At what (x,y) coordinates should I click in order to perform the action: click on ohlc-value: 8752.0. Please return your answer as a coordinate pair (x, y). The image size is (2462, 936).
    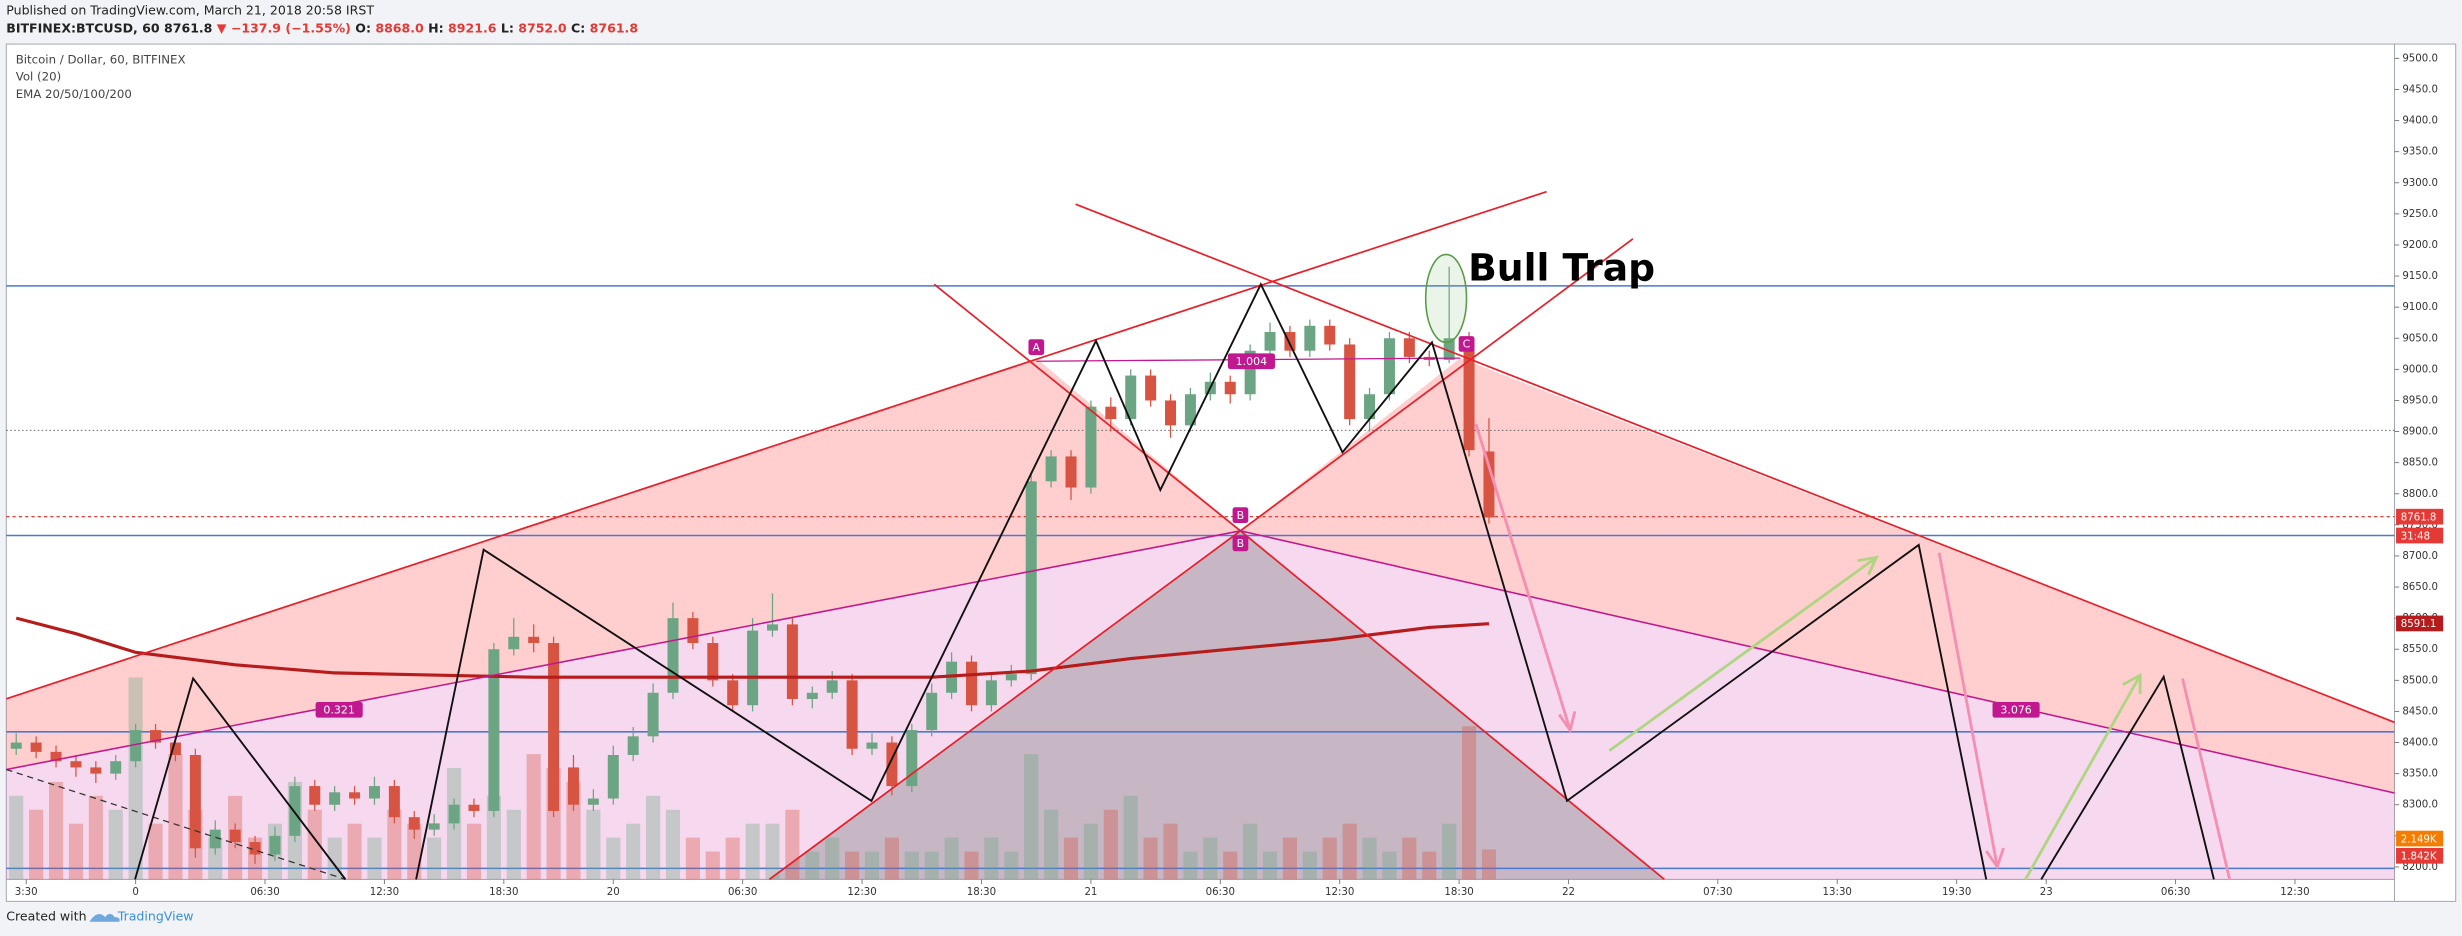
    Looking at the image, I should click on (542, 27).